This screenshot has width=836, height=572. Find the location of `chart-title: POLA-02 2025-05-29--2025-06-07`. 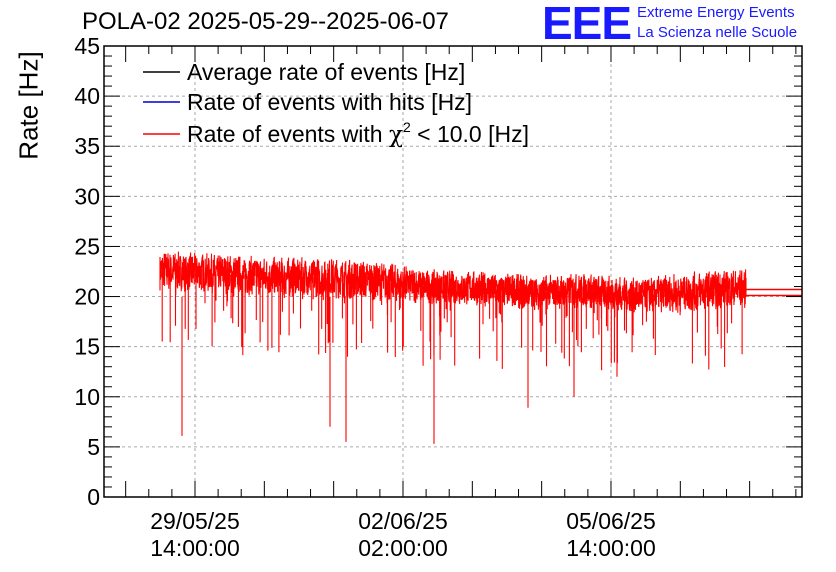

chart-title: POLA-02 2025-05-29--2025-06-07 is located at coordinates (265, 21).